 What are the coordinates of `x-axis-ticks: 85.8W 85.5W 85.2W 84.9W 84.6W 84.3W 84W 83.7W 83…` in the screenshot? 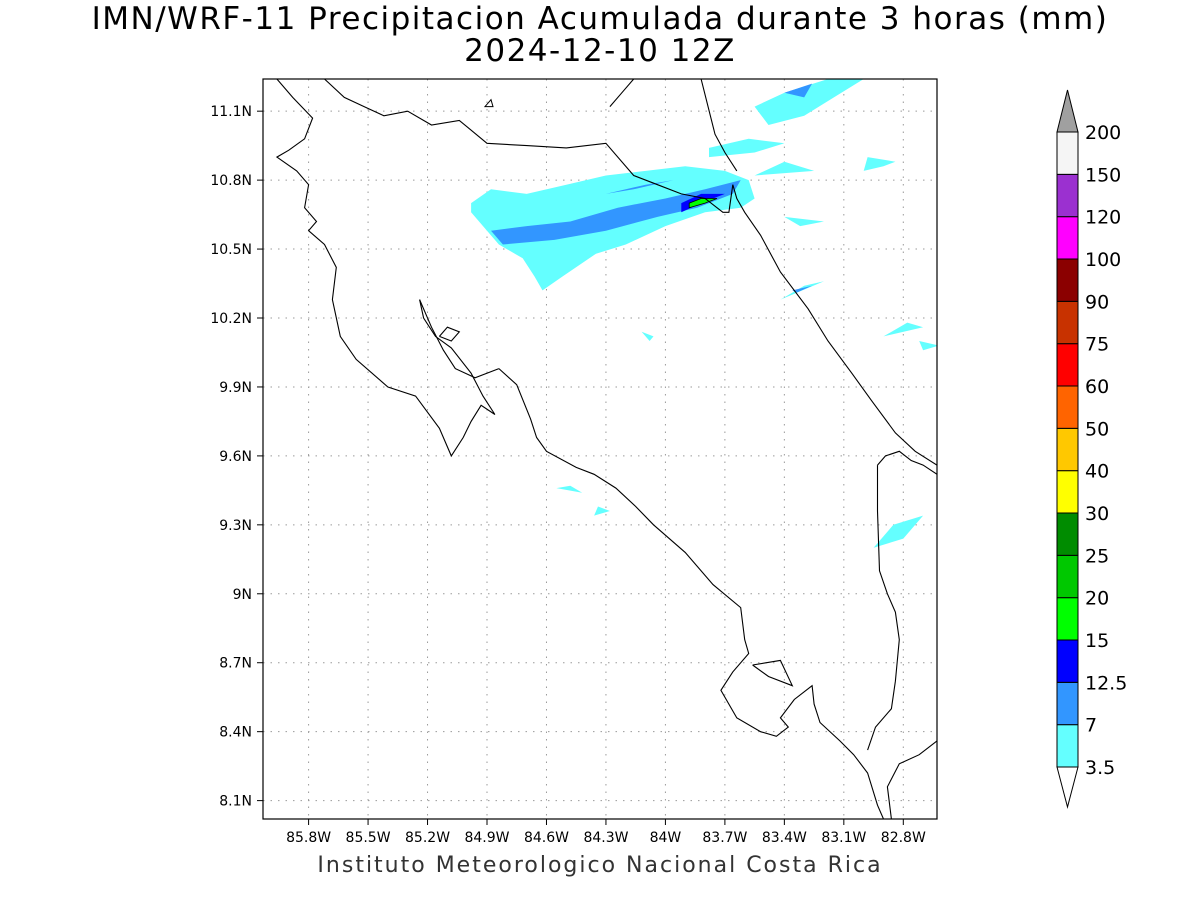 It's located at (606, 832).